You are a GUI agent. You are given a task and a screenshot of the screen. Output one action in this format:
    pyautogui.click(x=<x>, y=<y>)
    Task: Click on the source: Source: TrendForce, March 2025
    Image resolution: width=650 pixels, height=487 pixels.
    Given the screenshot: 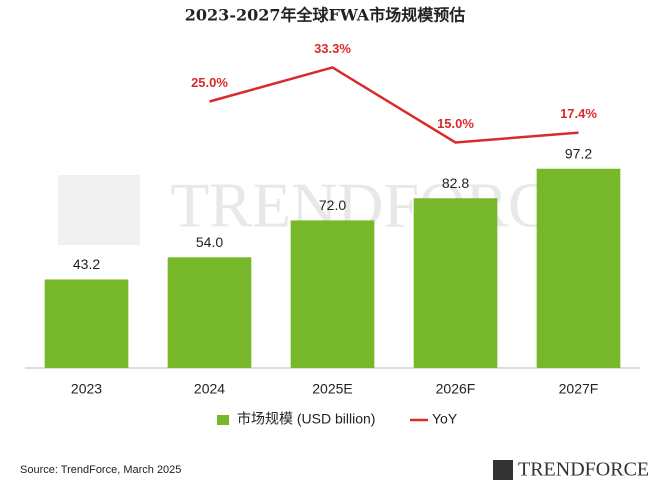 What is the action you would take?
    pyautogui.click(x=100, y=470)
    